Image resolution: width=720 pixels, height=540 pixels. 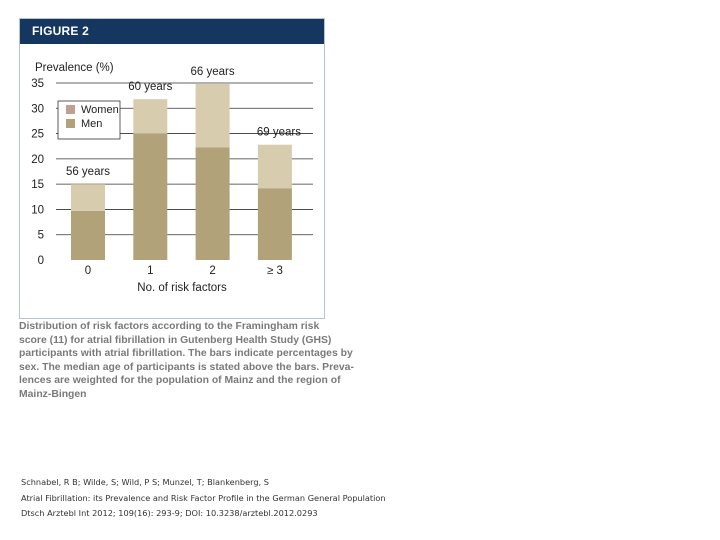 What do you see at coordinates (37, 135) in the screenshot?
I see `y-tick-label: 25` at bounding box center [37, 135].